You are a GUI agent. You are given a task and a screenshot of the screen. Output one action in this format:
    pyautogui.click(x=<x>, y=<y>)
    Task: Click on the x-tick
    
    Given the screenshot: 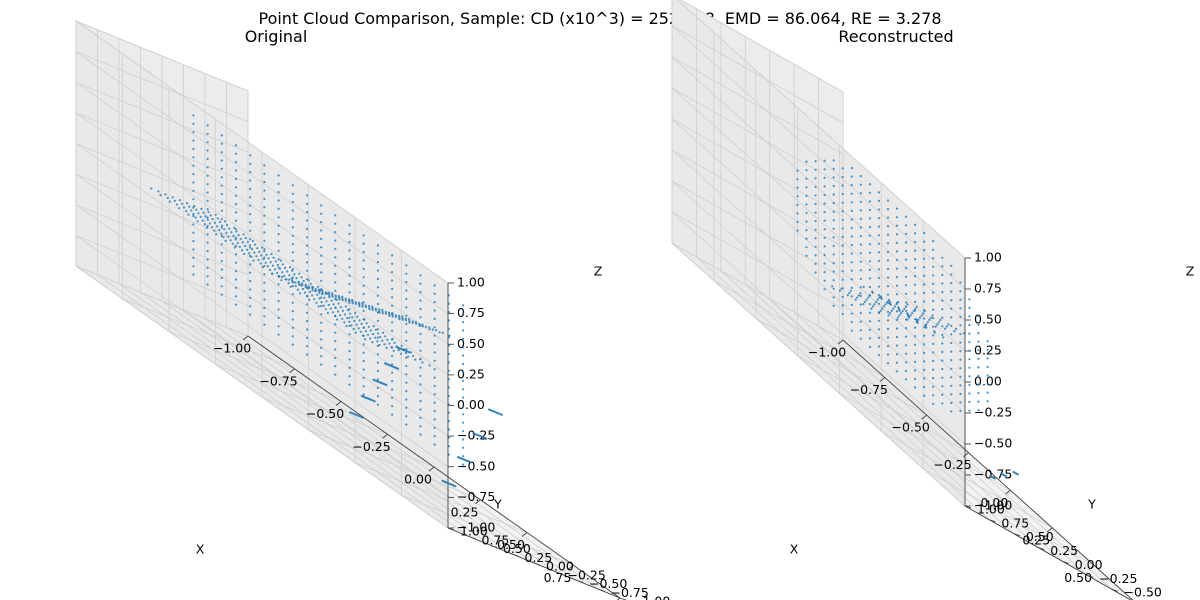 What is the action you would take?
    pyautogui.click(x=431, y=469)
    